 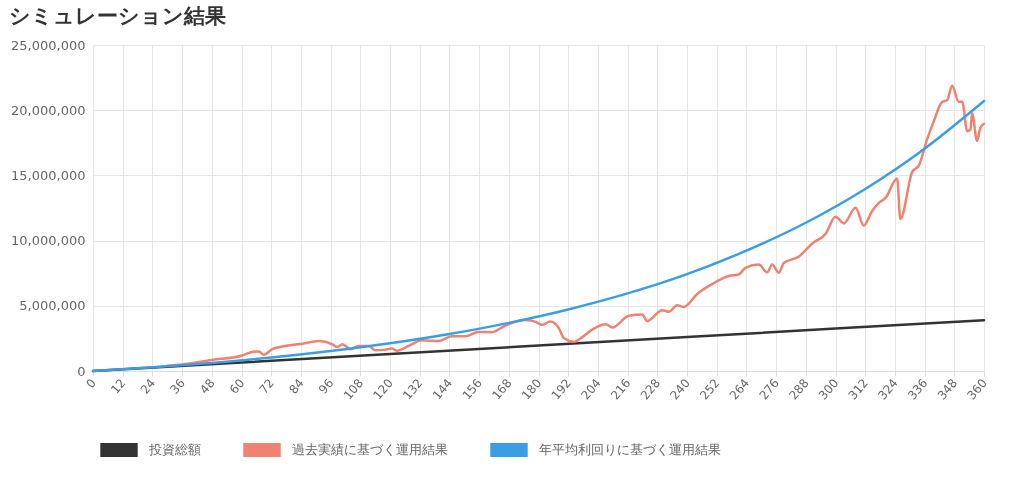 I want to click on x-tick-label: 96, so click(x=326, y=386).